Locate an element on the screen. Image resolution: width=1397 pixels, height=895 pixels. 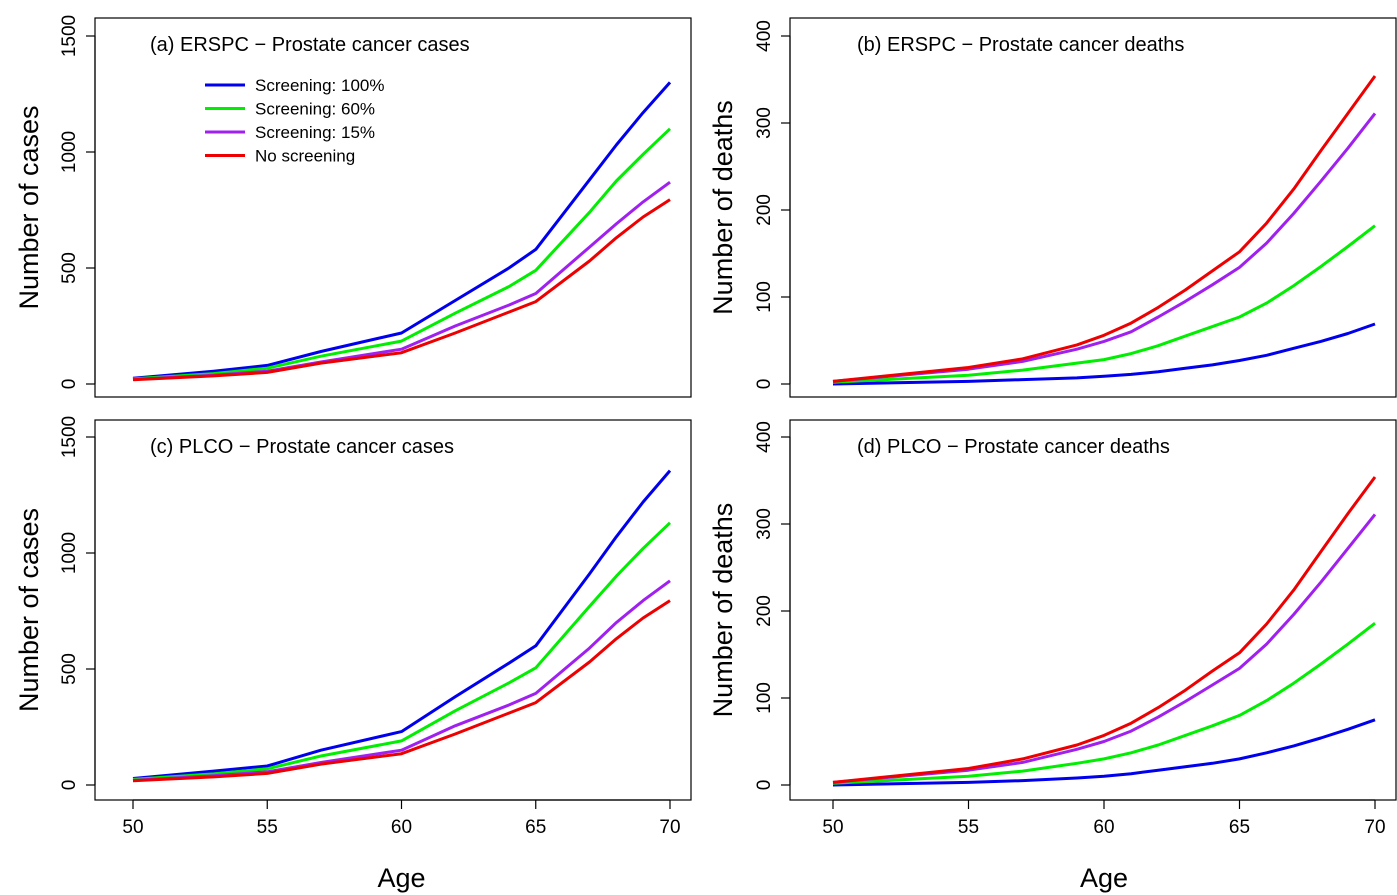
legend-label: Screening: 60% is located at coordinates (315, 109).